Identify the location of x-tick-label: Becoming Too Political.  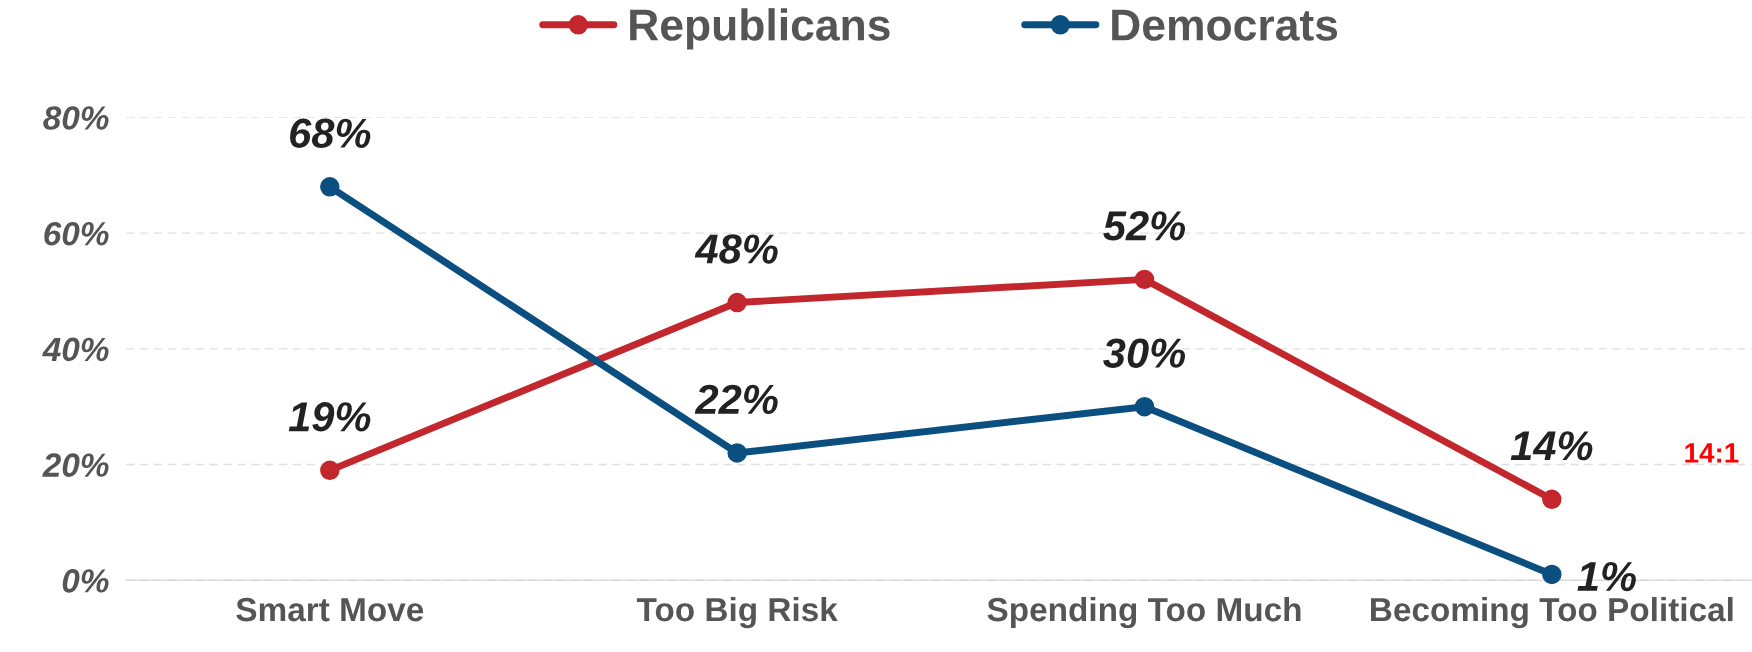
(1552, 612).